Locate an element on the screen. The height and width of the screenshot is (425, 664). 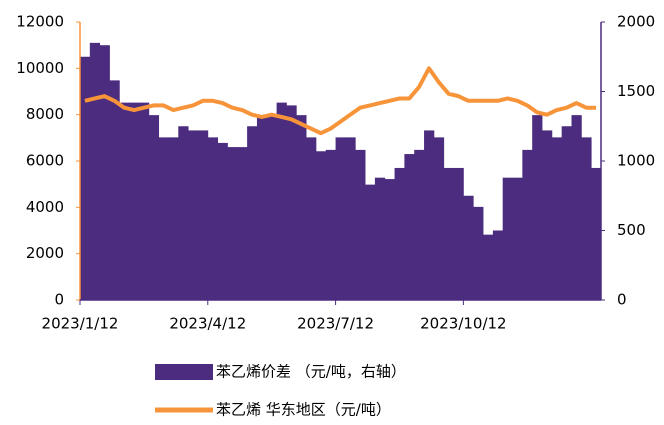
y-tick-label: 2000 is located at coordinates (45, 253).